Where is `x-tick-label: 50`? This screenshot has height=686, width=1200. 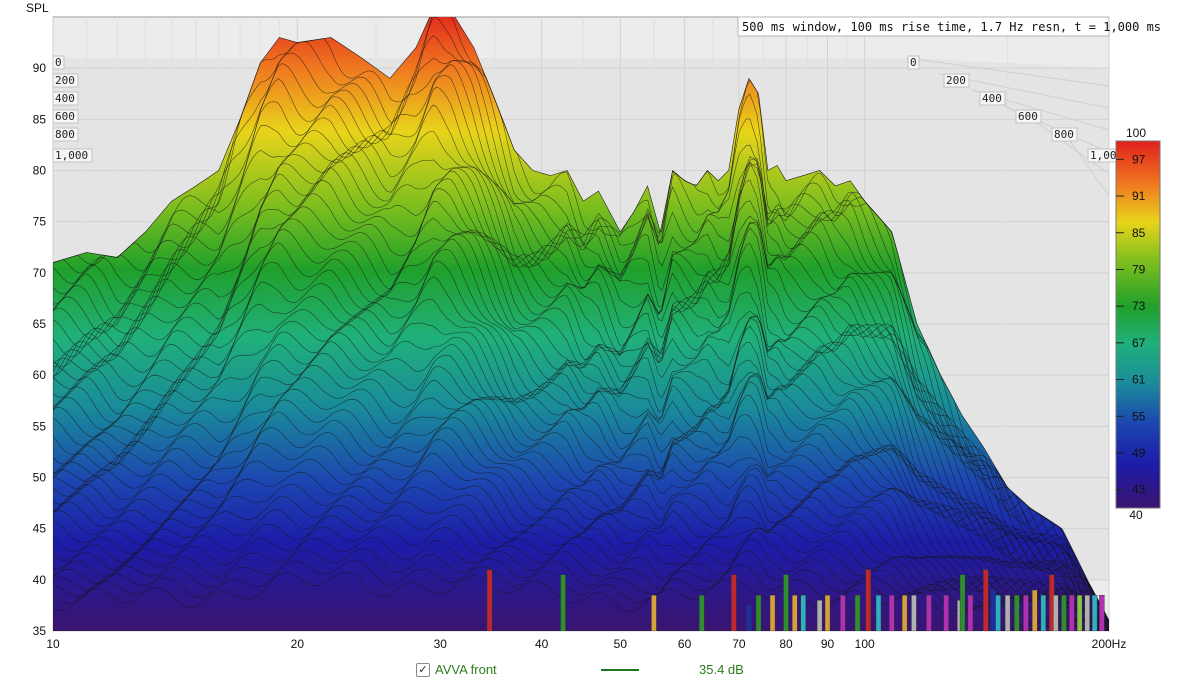 x-tick-label: 50 is located at coordinates (621, 644).